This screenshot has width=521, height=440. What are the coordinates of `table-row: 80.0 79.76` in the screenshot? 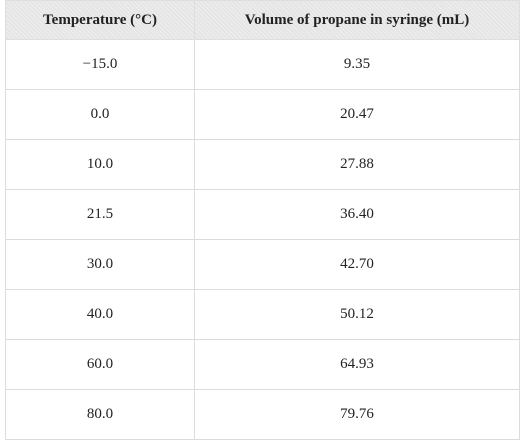 It's located at (262, 414).